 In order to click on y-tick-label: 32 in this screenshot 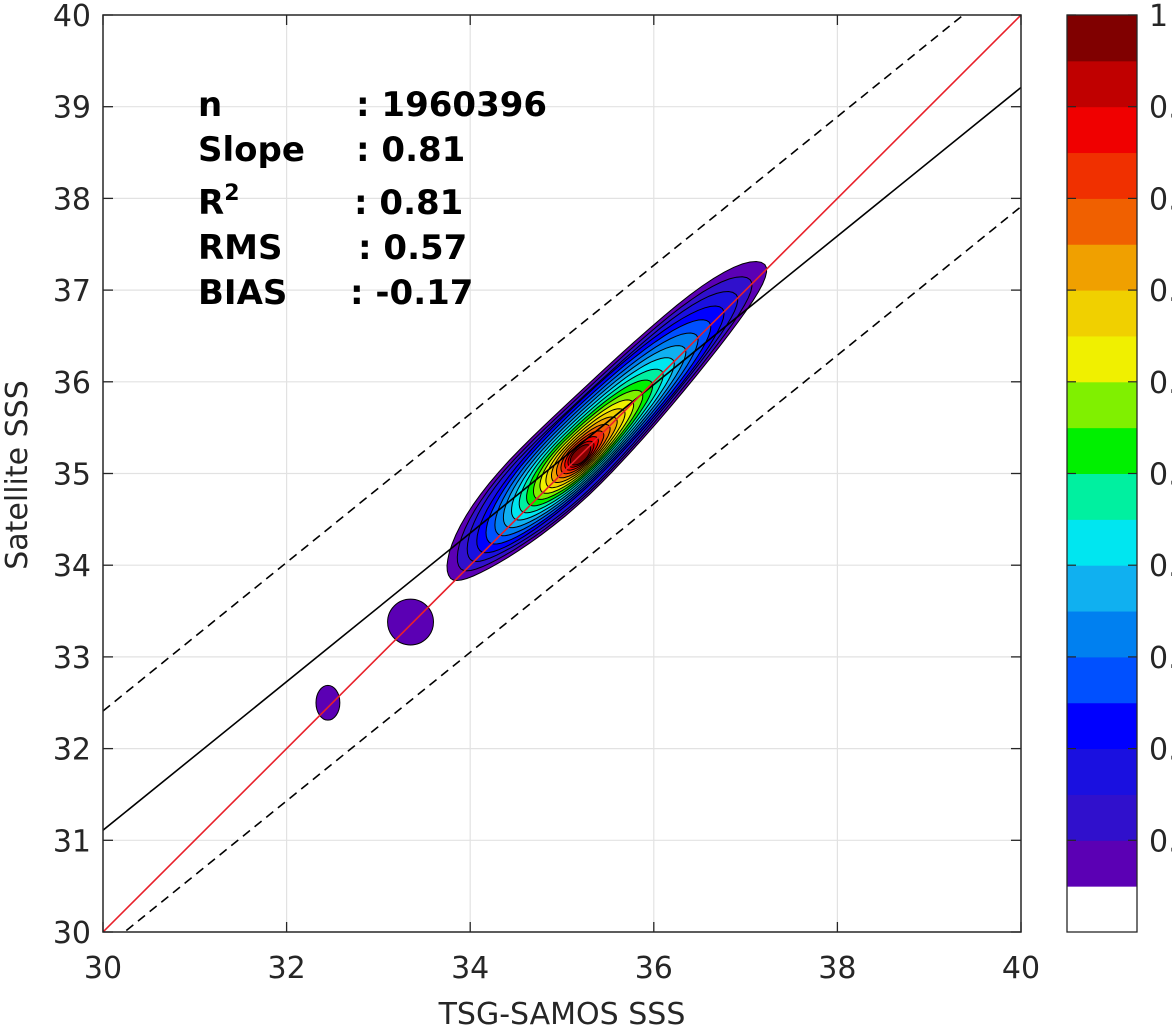, I will do `click(72, 750)`.